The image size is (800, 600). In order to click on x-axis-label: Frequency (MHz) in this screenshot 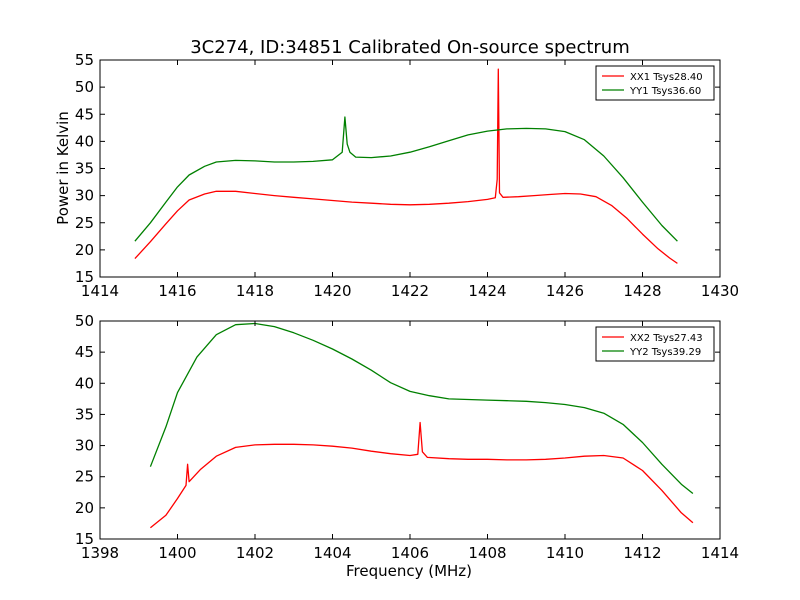, I will do `click(409, 571)`.